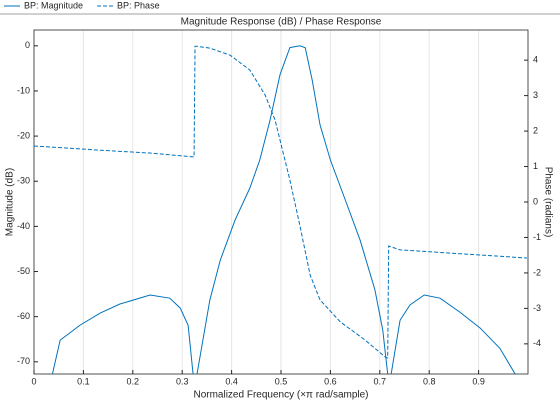 The width and height of the screenshot is (560, 405). What do you see at coordinates (537, 343) in the screenshot?
I see `y2-tick-label: -4` at bounding box center [537, 343].